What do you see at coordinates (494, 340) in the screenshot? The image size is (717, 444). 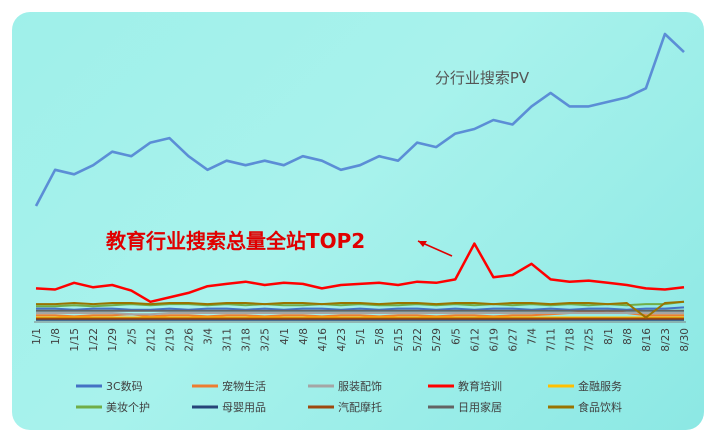 I see `x-tick-label: 6/19` at bounding box center [494, 340].